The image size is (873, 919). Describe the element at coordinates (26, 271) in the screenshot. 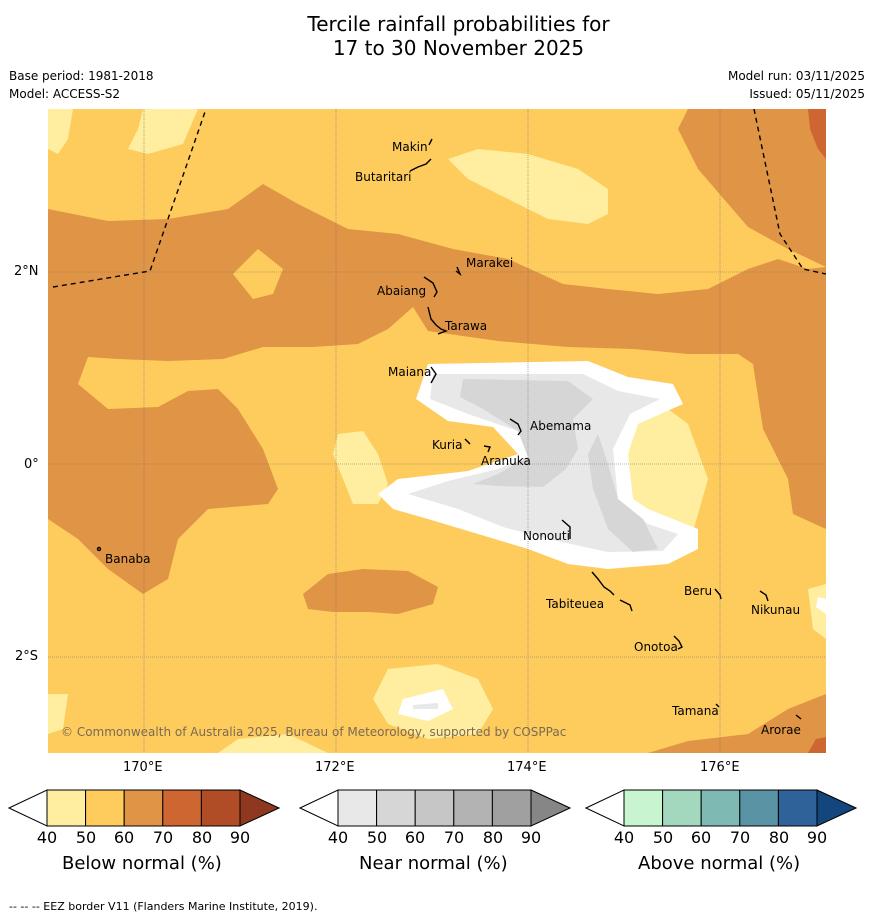

I see `lat-label-2n: 2°N` at that location.